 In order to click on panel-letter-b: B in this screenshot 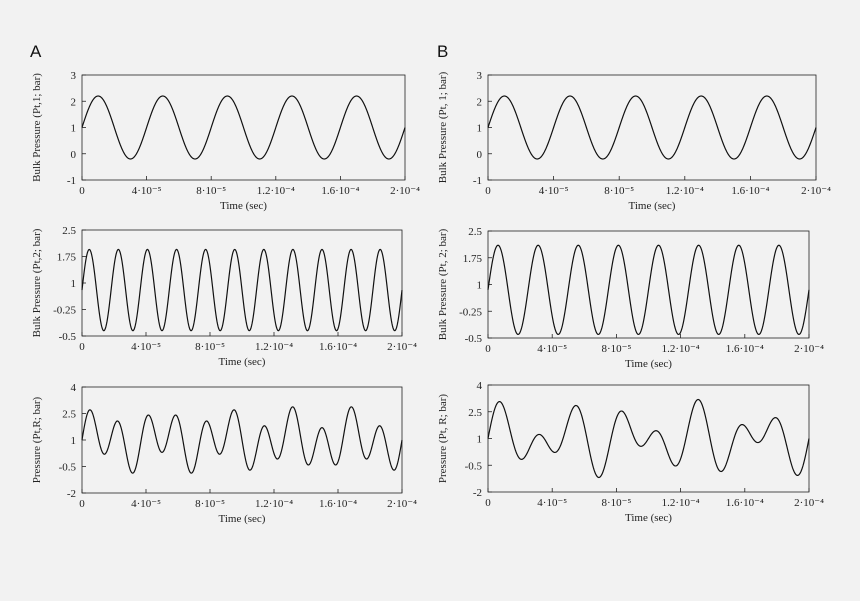, I will do `click(442, 51)`.